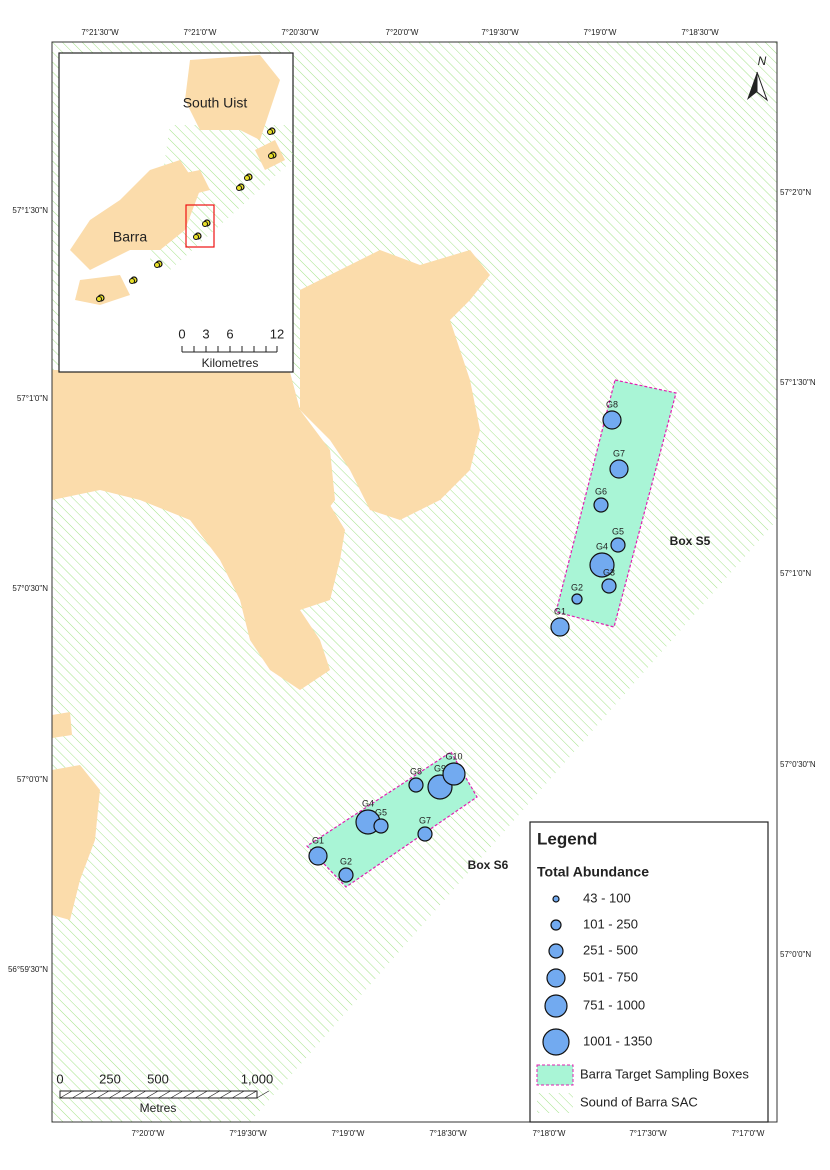 The width and height of the screenshot is (830, 1170). I want to click on lon-label: 7°17'30"W, so click(648, 1133).